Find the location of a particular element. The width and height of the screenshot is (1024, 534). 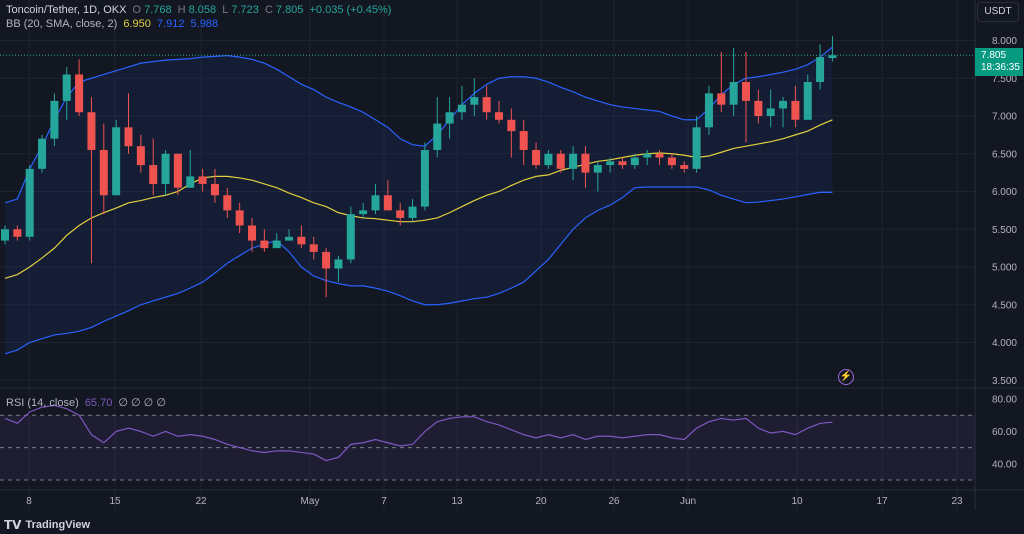

high-value: 8.058 is located at coordinates (202, 10).